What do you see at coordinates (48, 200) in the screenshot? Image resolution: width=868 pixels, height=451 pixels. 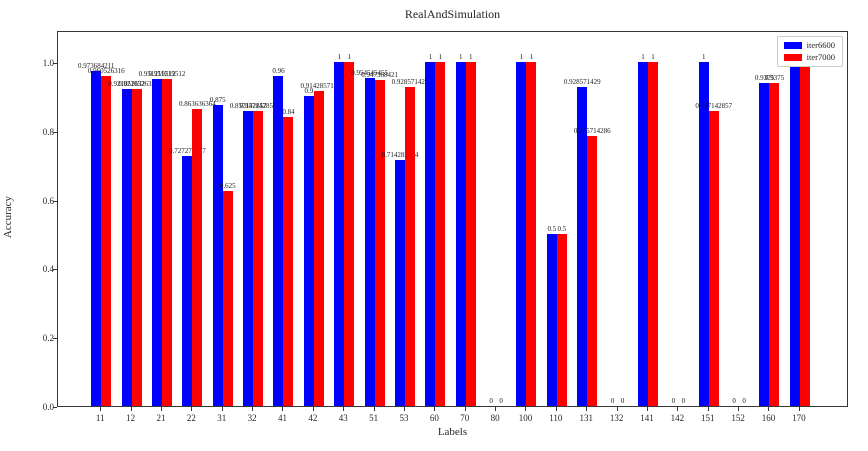 I see `y-tick-label: 0.6` at bounding box center [48, 200].